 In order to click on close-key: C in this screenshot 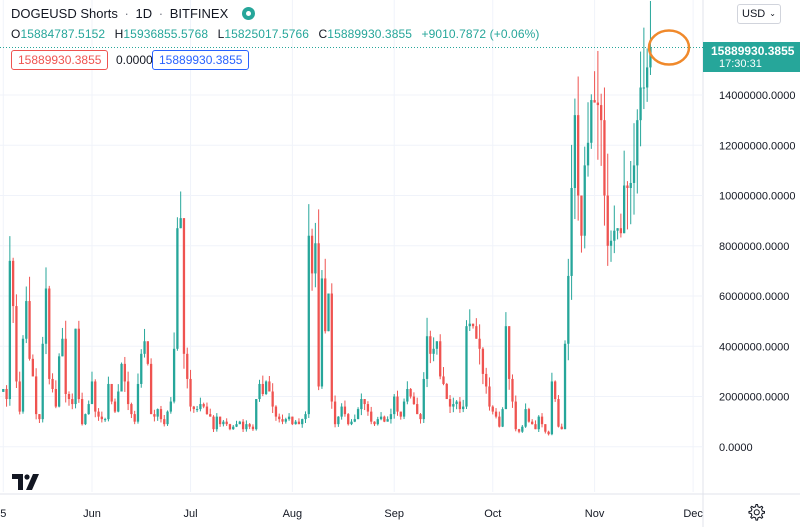, I will do `click(323, 34)`.